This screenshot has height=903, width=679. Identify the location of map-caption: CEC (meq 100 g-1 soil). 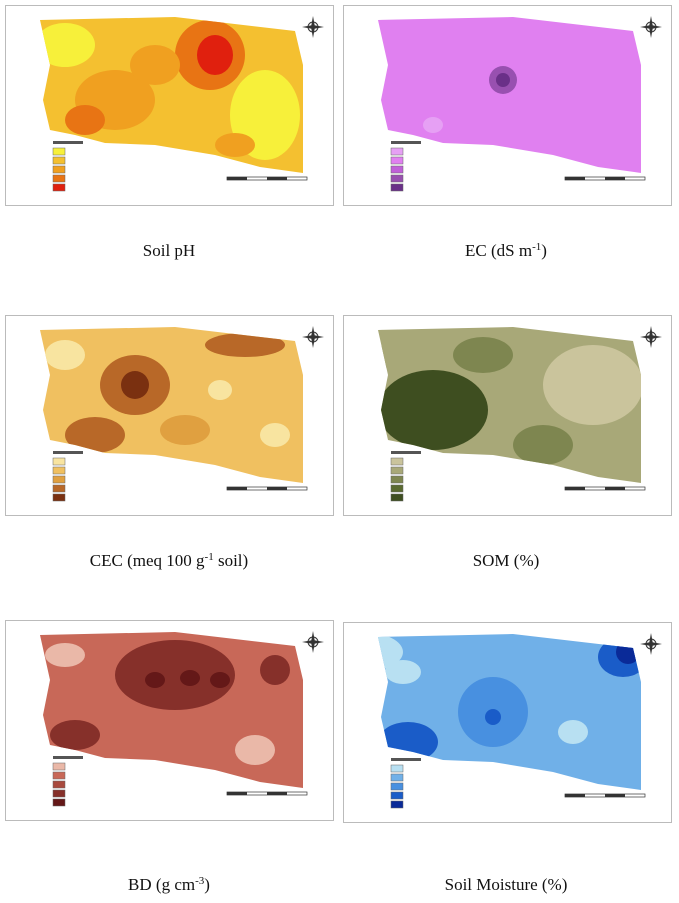
(169, 560).